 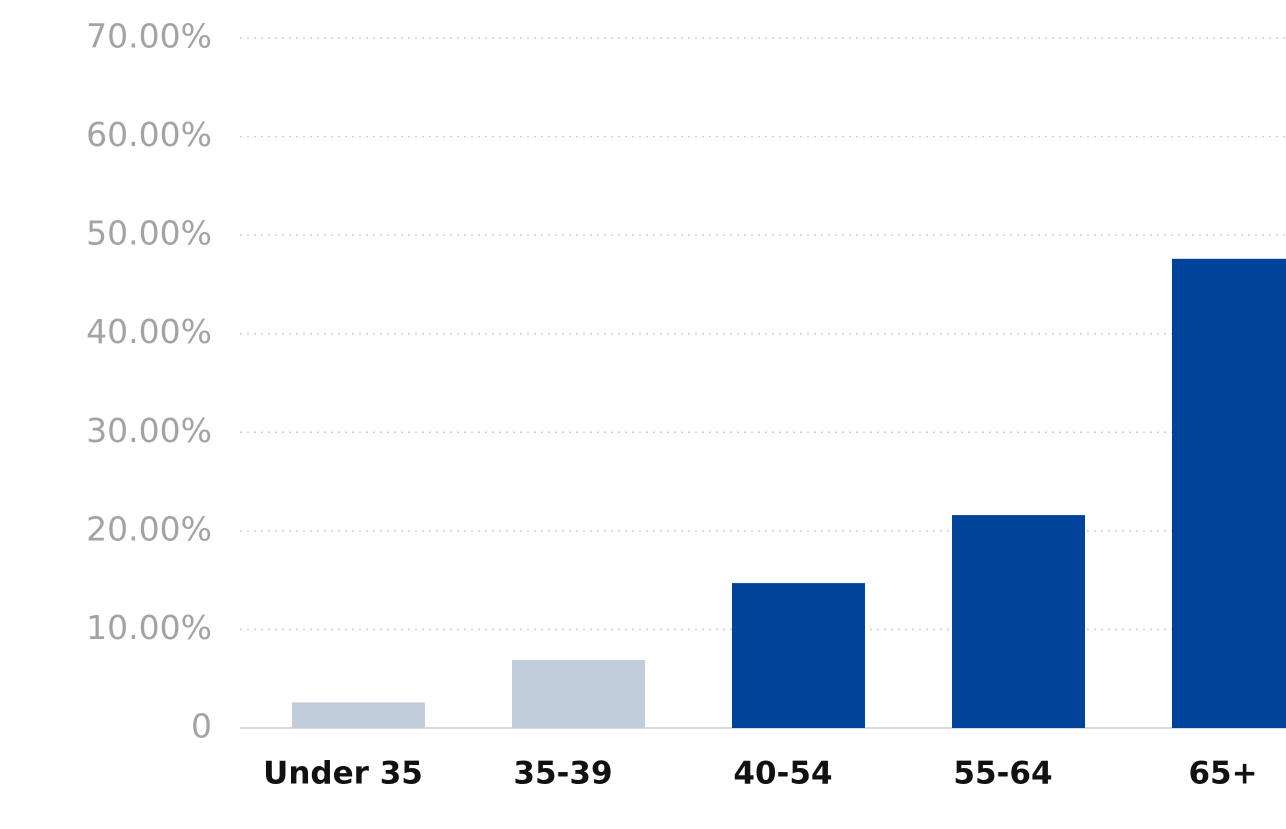 I want to click on y-tick-label: 20.00%, so click(x=149, y=528).